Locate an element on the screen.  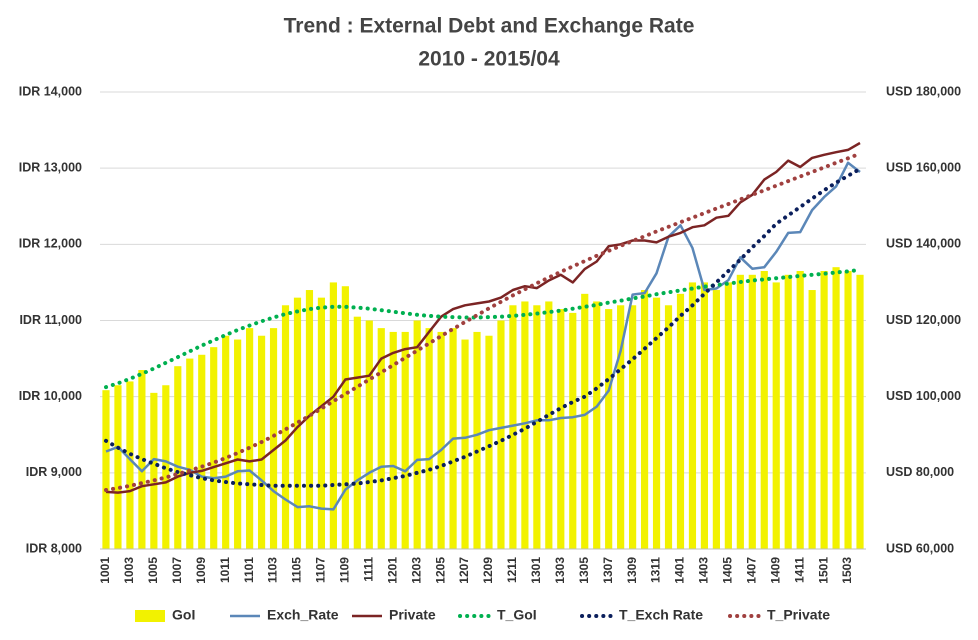
x-tick-label: 1307 is located at coordinates (608, 570).